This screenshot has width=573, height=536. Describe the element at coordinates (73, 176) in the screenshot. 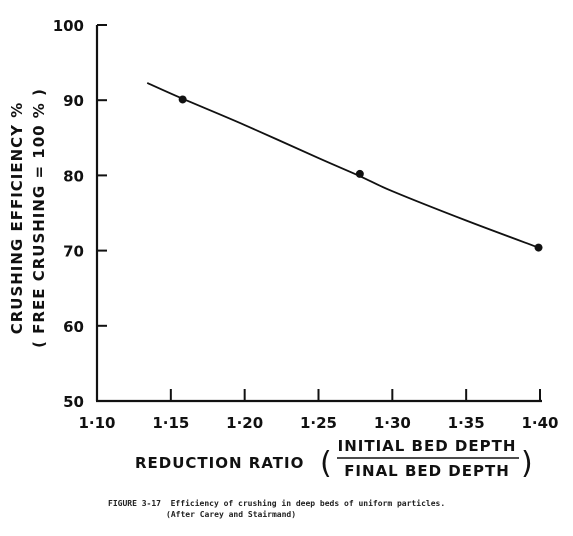

I see `y-tick-label: 80` at that location.